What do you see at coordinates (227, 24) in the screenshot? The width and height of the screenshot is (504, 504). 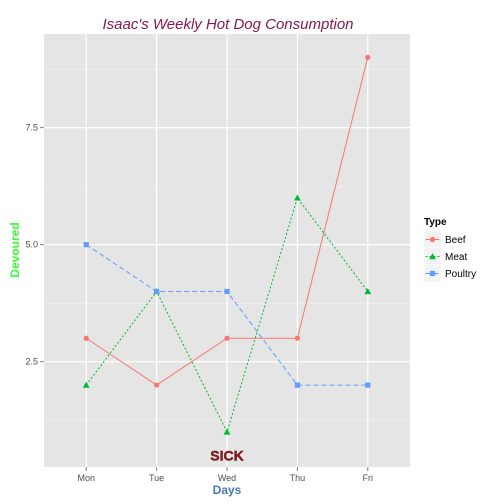 I see `chart-title: Isaac's Weekly Hot Dog Consumption` at bounding box center [227, 24].